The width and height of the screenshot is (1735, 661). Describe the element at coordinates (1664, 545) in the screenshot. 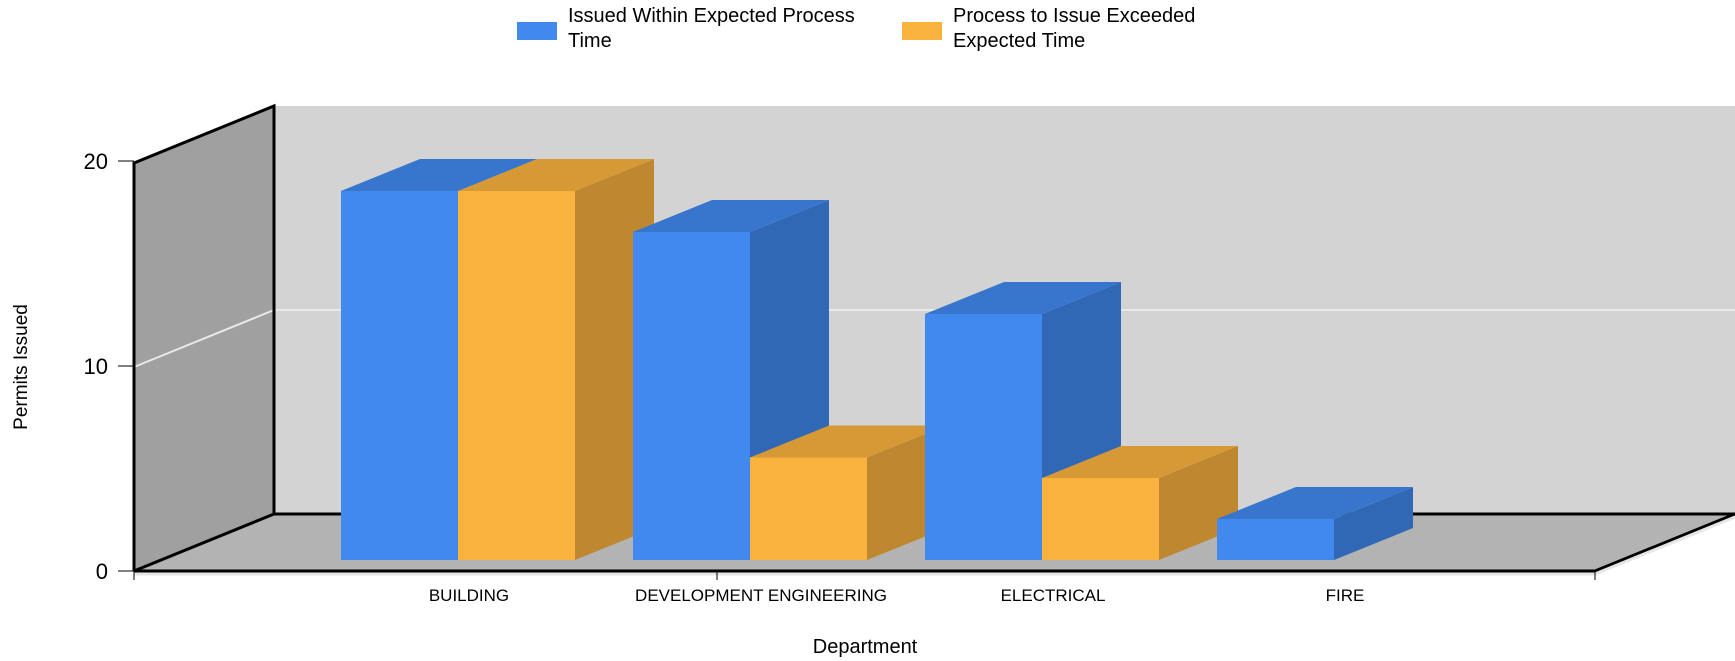

I see `floor-right-highlight` at that location.